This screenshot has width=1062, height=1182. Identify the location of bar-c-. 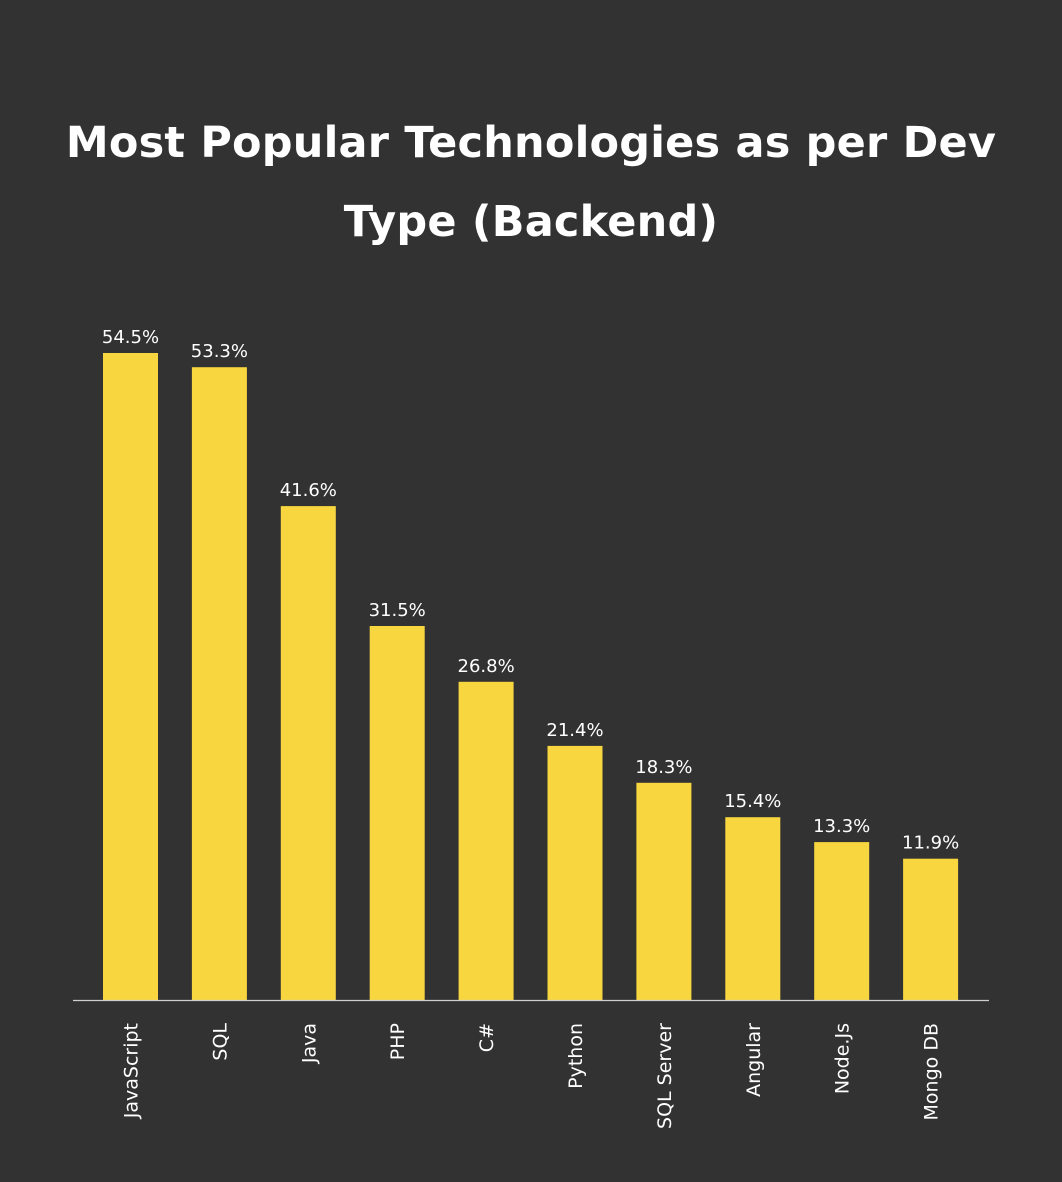
(486, 840).